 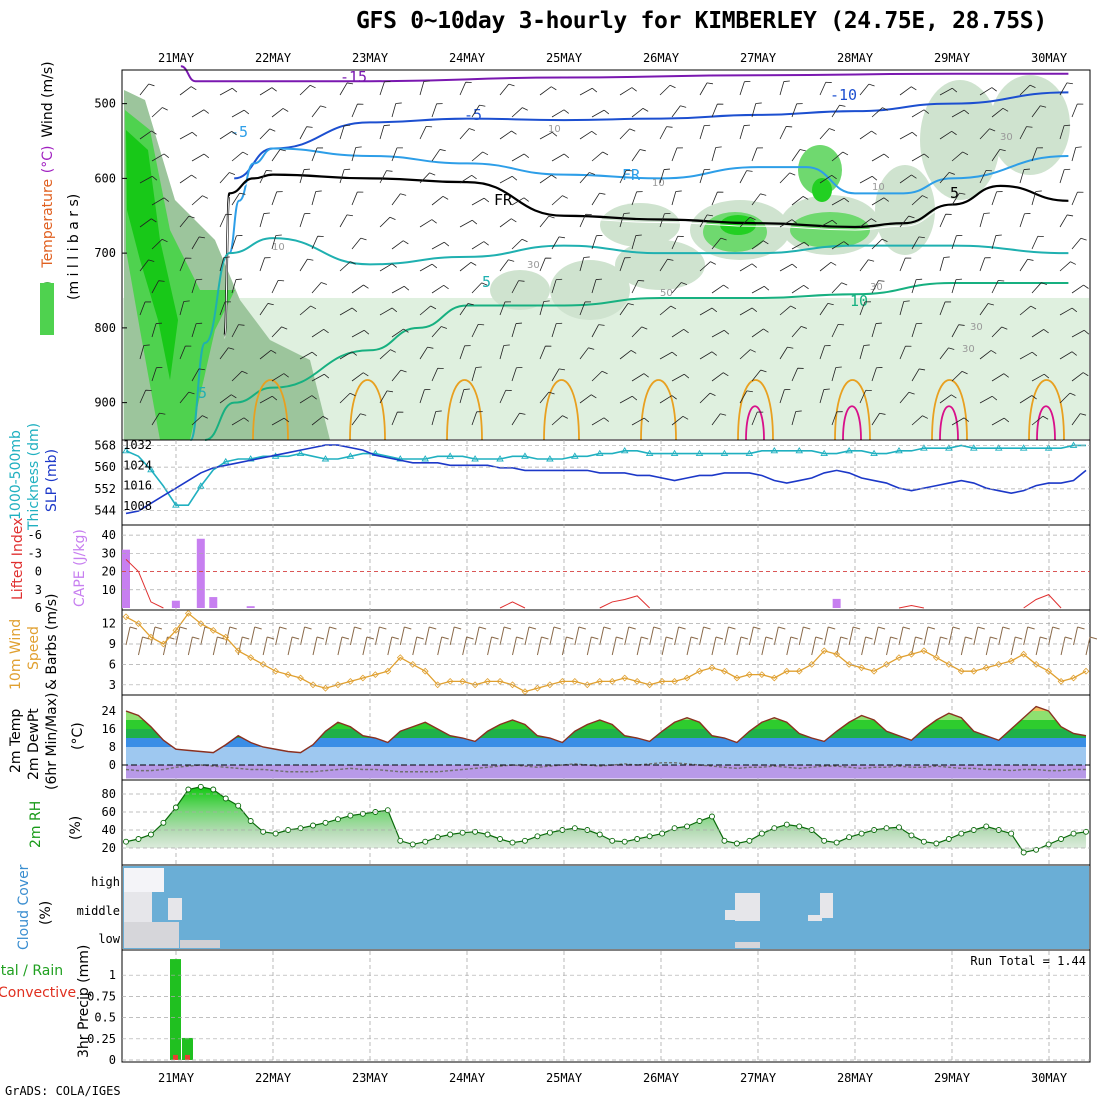 I want to click on rh-label-1: 10, so click(x=658, y=183).